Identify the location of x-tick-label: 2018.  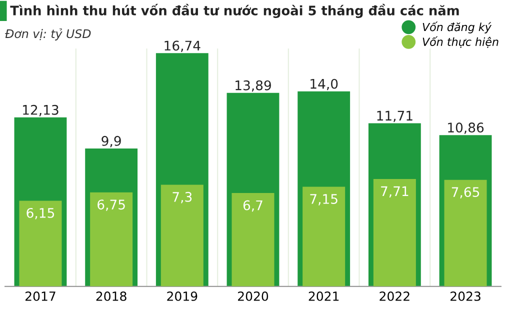
(111, 296).